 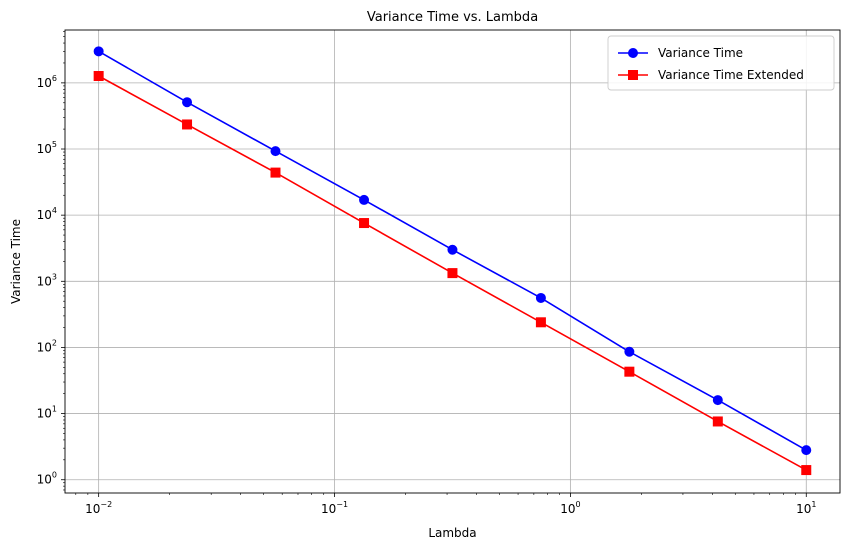 What do you see at coordinates (54, 78) in the screenshot?
I see `y-tick-exponent: 6` at bounding box center [54, 78].